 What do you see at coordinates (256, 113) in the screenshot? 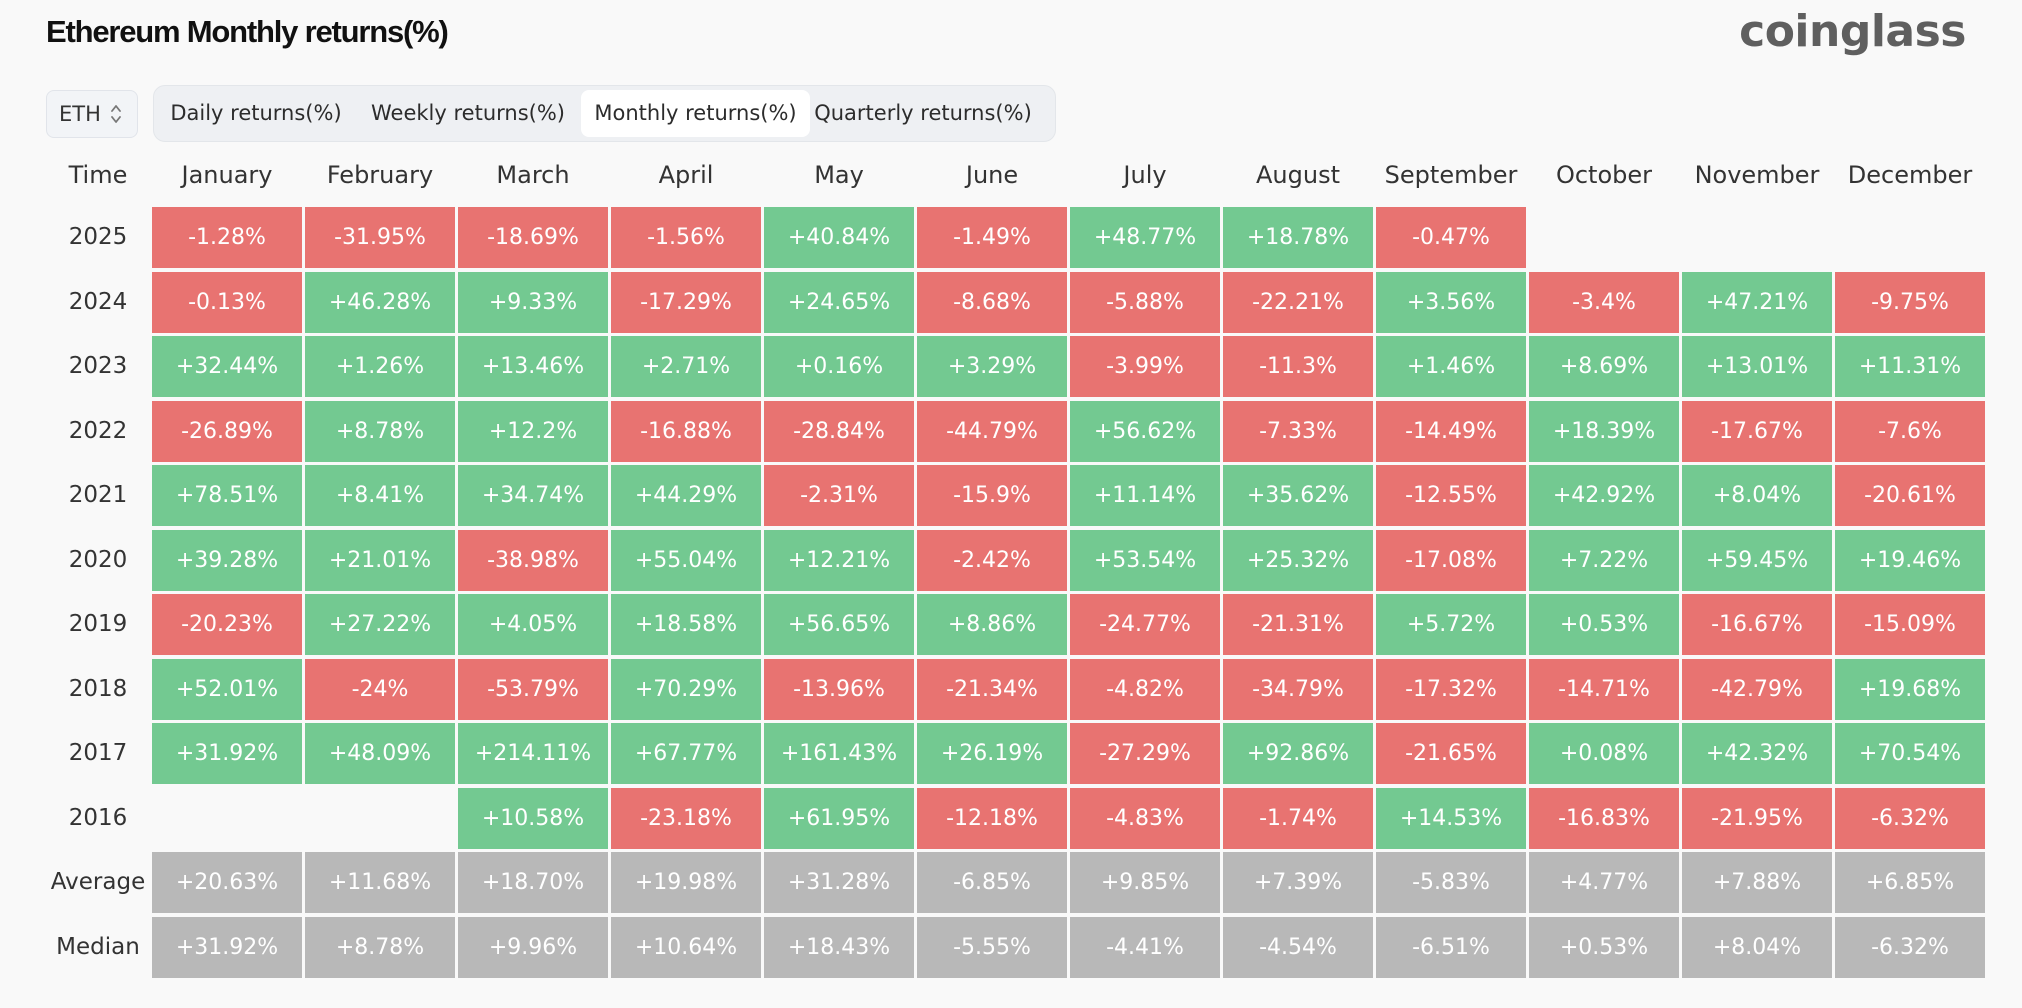
I see `tab-daily-returns: Daily returns(%)` at bounding box center [256, 113].